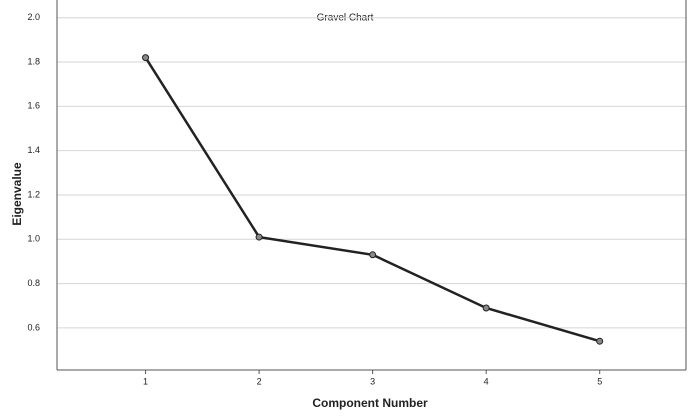 The image size is (696, 418). Describe the element at coordinates (259, 381) in the screenshot. I see `x-tick-label: 2` at that location.